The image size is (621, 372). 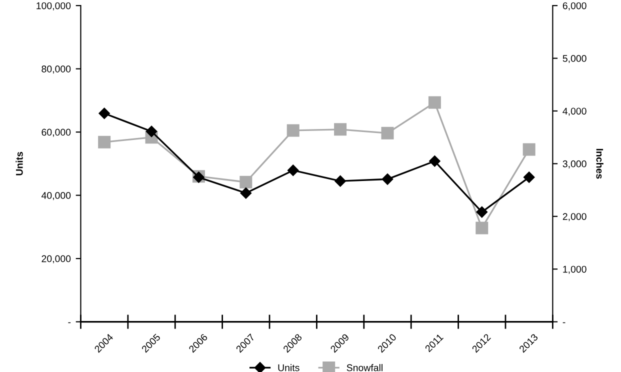 I want to click on y2-tick-label: 3,000, so click(x=574, y=164).